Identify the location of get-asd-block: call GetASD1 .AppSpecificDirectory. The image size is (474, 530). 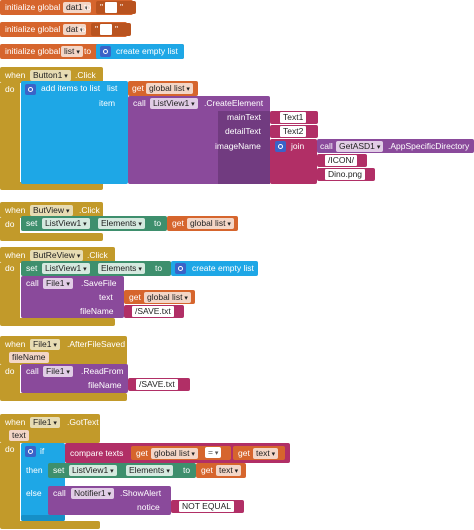
(395, 146).